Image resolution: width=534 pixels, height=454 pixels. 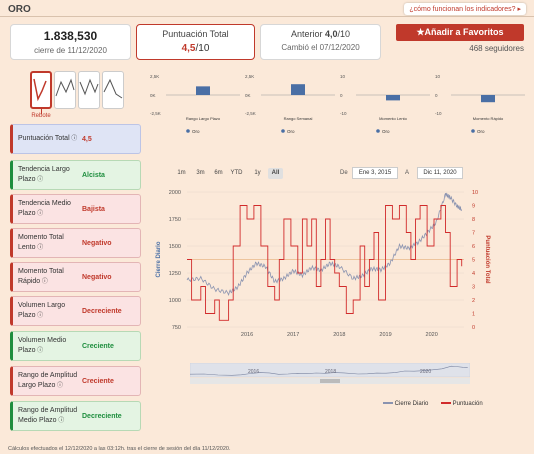 What do you see at coordinates (70, 50) in the screenshot?
I see `close-date: cierre de 11/12/2020` at bounding box center [70, 50].